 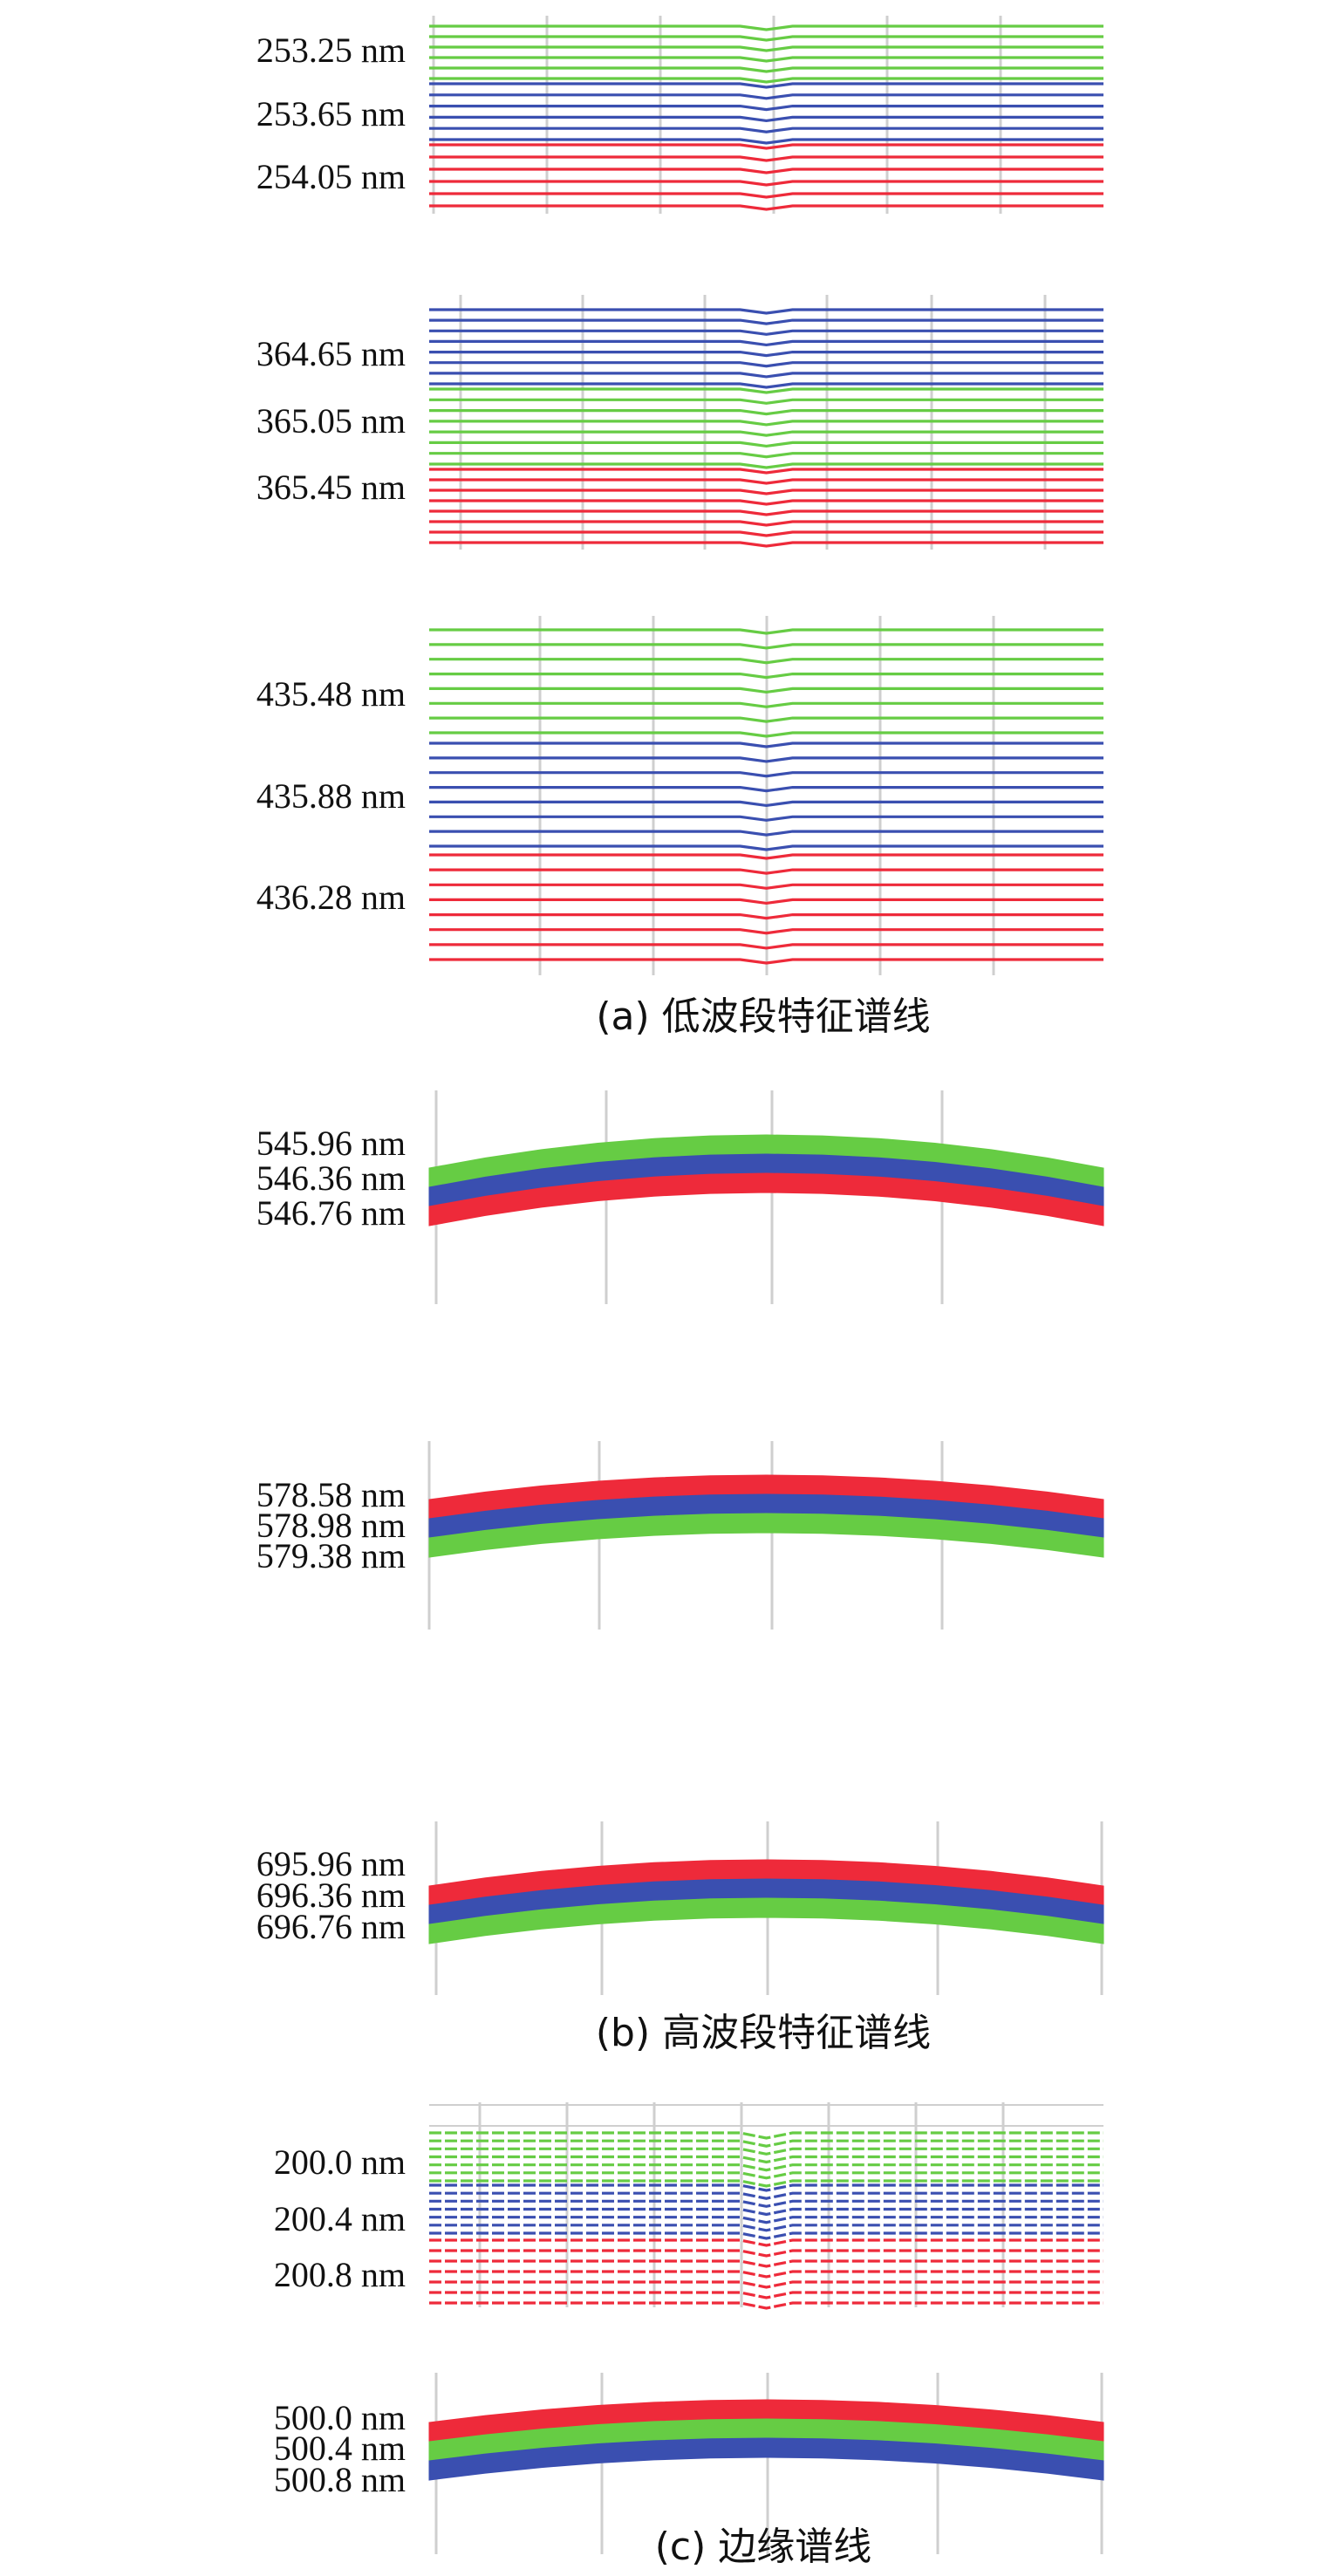 I want to click on spectral-band-red, so click(x=766, y=1199).